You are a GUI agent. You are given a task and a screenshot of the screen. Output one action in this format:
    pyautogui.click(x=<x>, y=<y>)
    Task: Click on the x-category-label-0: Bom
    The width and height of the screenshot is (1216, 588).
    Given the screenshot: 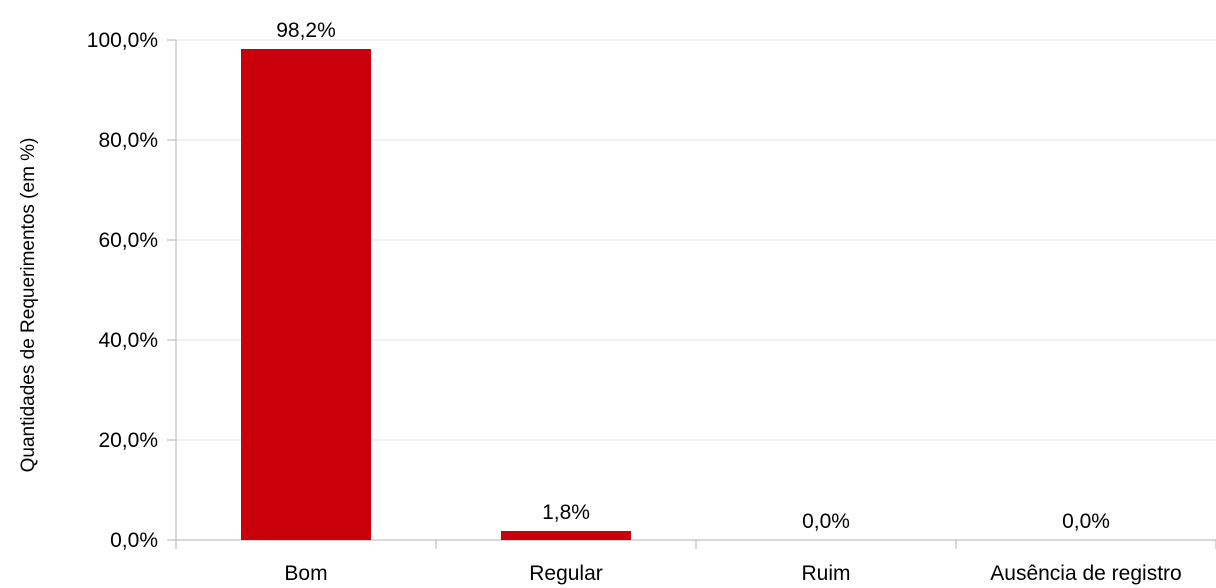 What is the action you would take?
    pyautogui.click(x=305, y=573)
    